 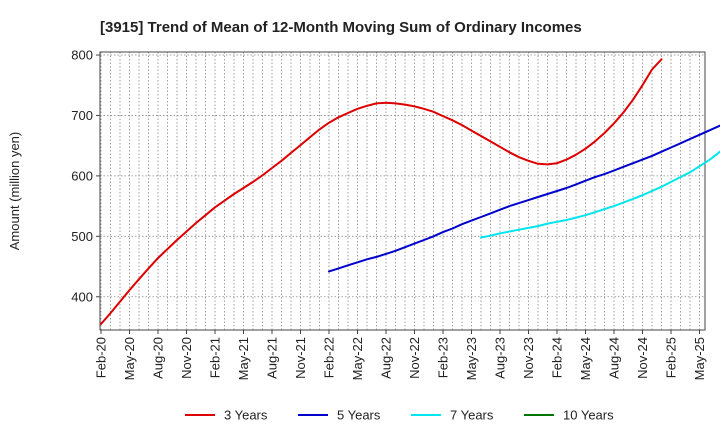 What do you see at coordinates (129, 358) in the screenshot?
I see `x-tick-label: May-20` at bounding box center [129, 358].